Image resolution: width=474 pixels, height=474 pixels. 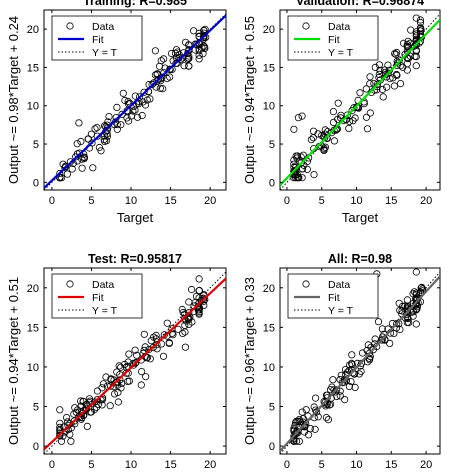 What do you see at coordinates (133, 103) in the screenshot?
I see `data-points` at bounding box center [133, 103].